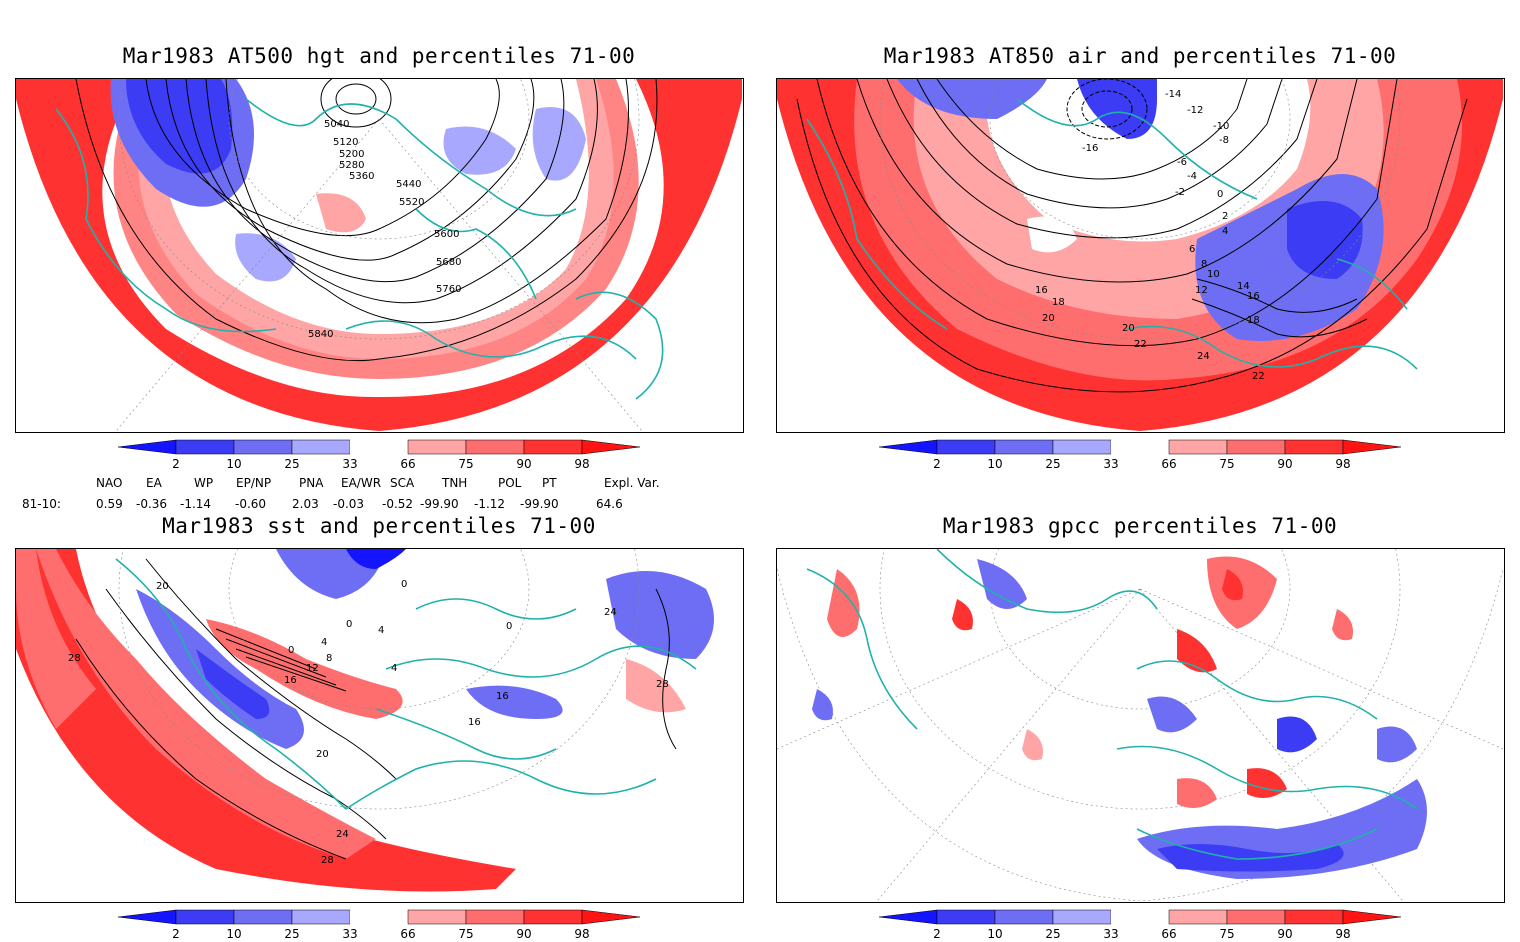 This screenshot has width=1520, height=942. What do you see at coordinates (109, 504) in the screenshot?
I see `index-value: 0.59` at bounding box center [109, 504].